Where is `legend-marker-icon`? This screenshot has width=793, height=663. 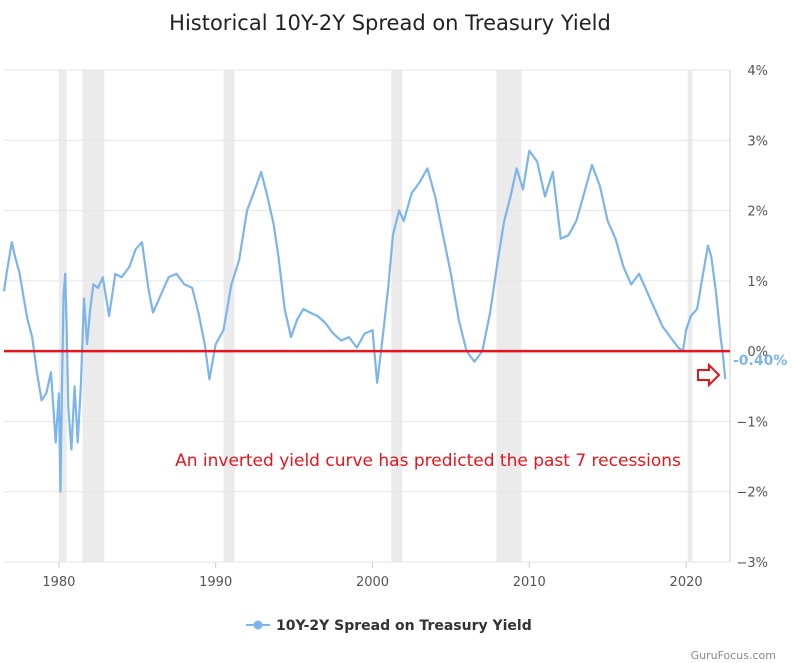 legend-marker-icon is located at coordinates (258, 625).